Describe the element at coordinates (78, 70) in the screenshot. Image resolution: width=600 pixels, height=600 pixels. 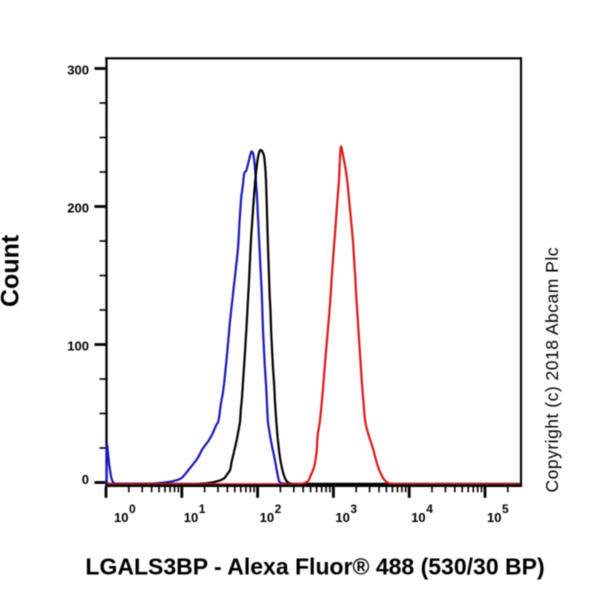
I see `svg-text: 300` at that location.